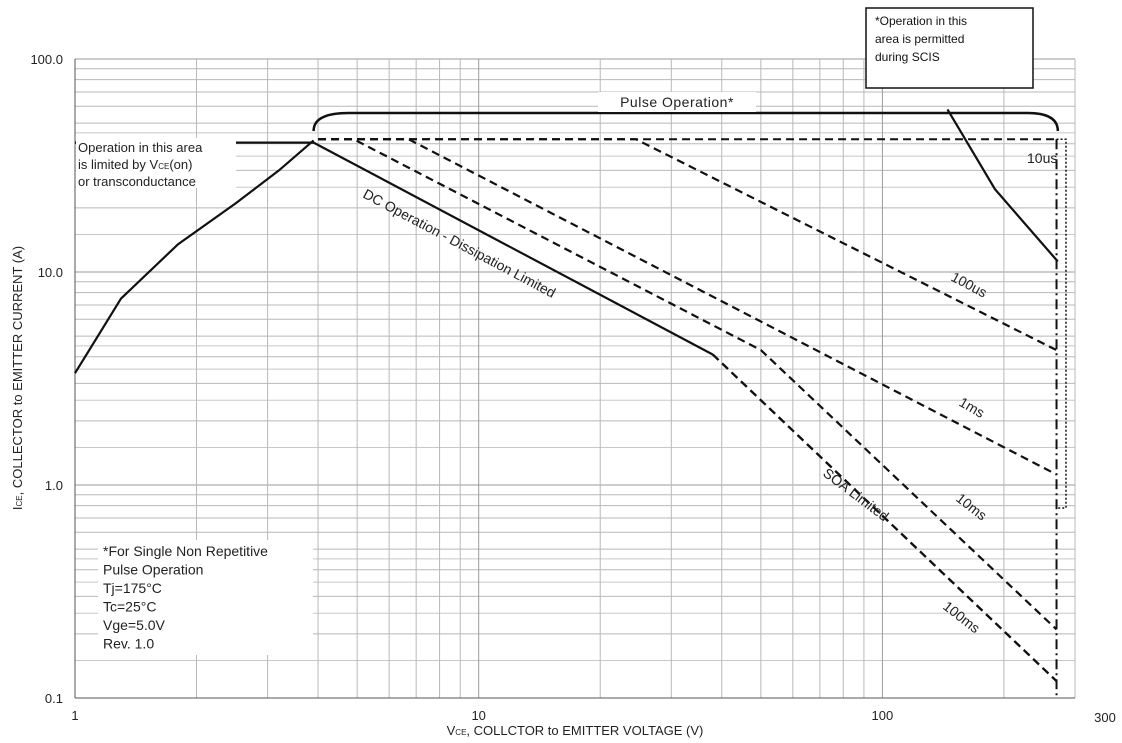 The width and height of the screenshot is (1122, 743). What do you see at coordinates (205, 597) in the screenshot?
I see `conditions-bg` at bounding box center [205, 597].